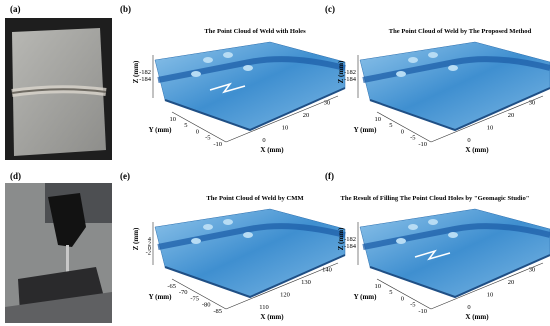 The image size is (550, 326). Describe the element at coordinates (330, 9) in the screenshot. I see `panel-label: (c)` at that location.